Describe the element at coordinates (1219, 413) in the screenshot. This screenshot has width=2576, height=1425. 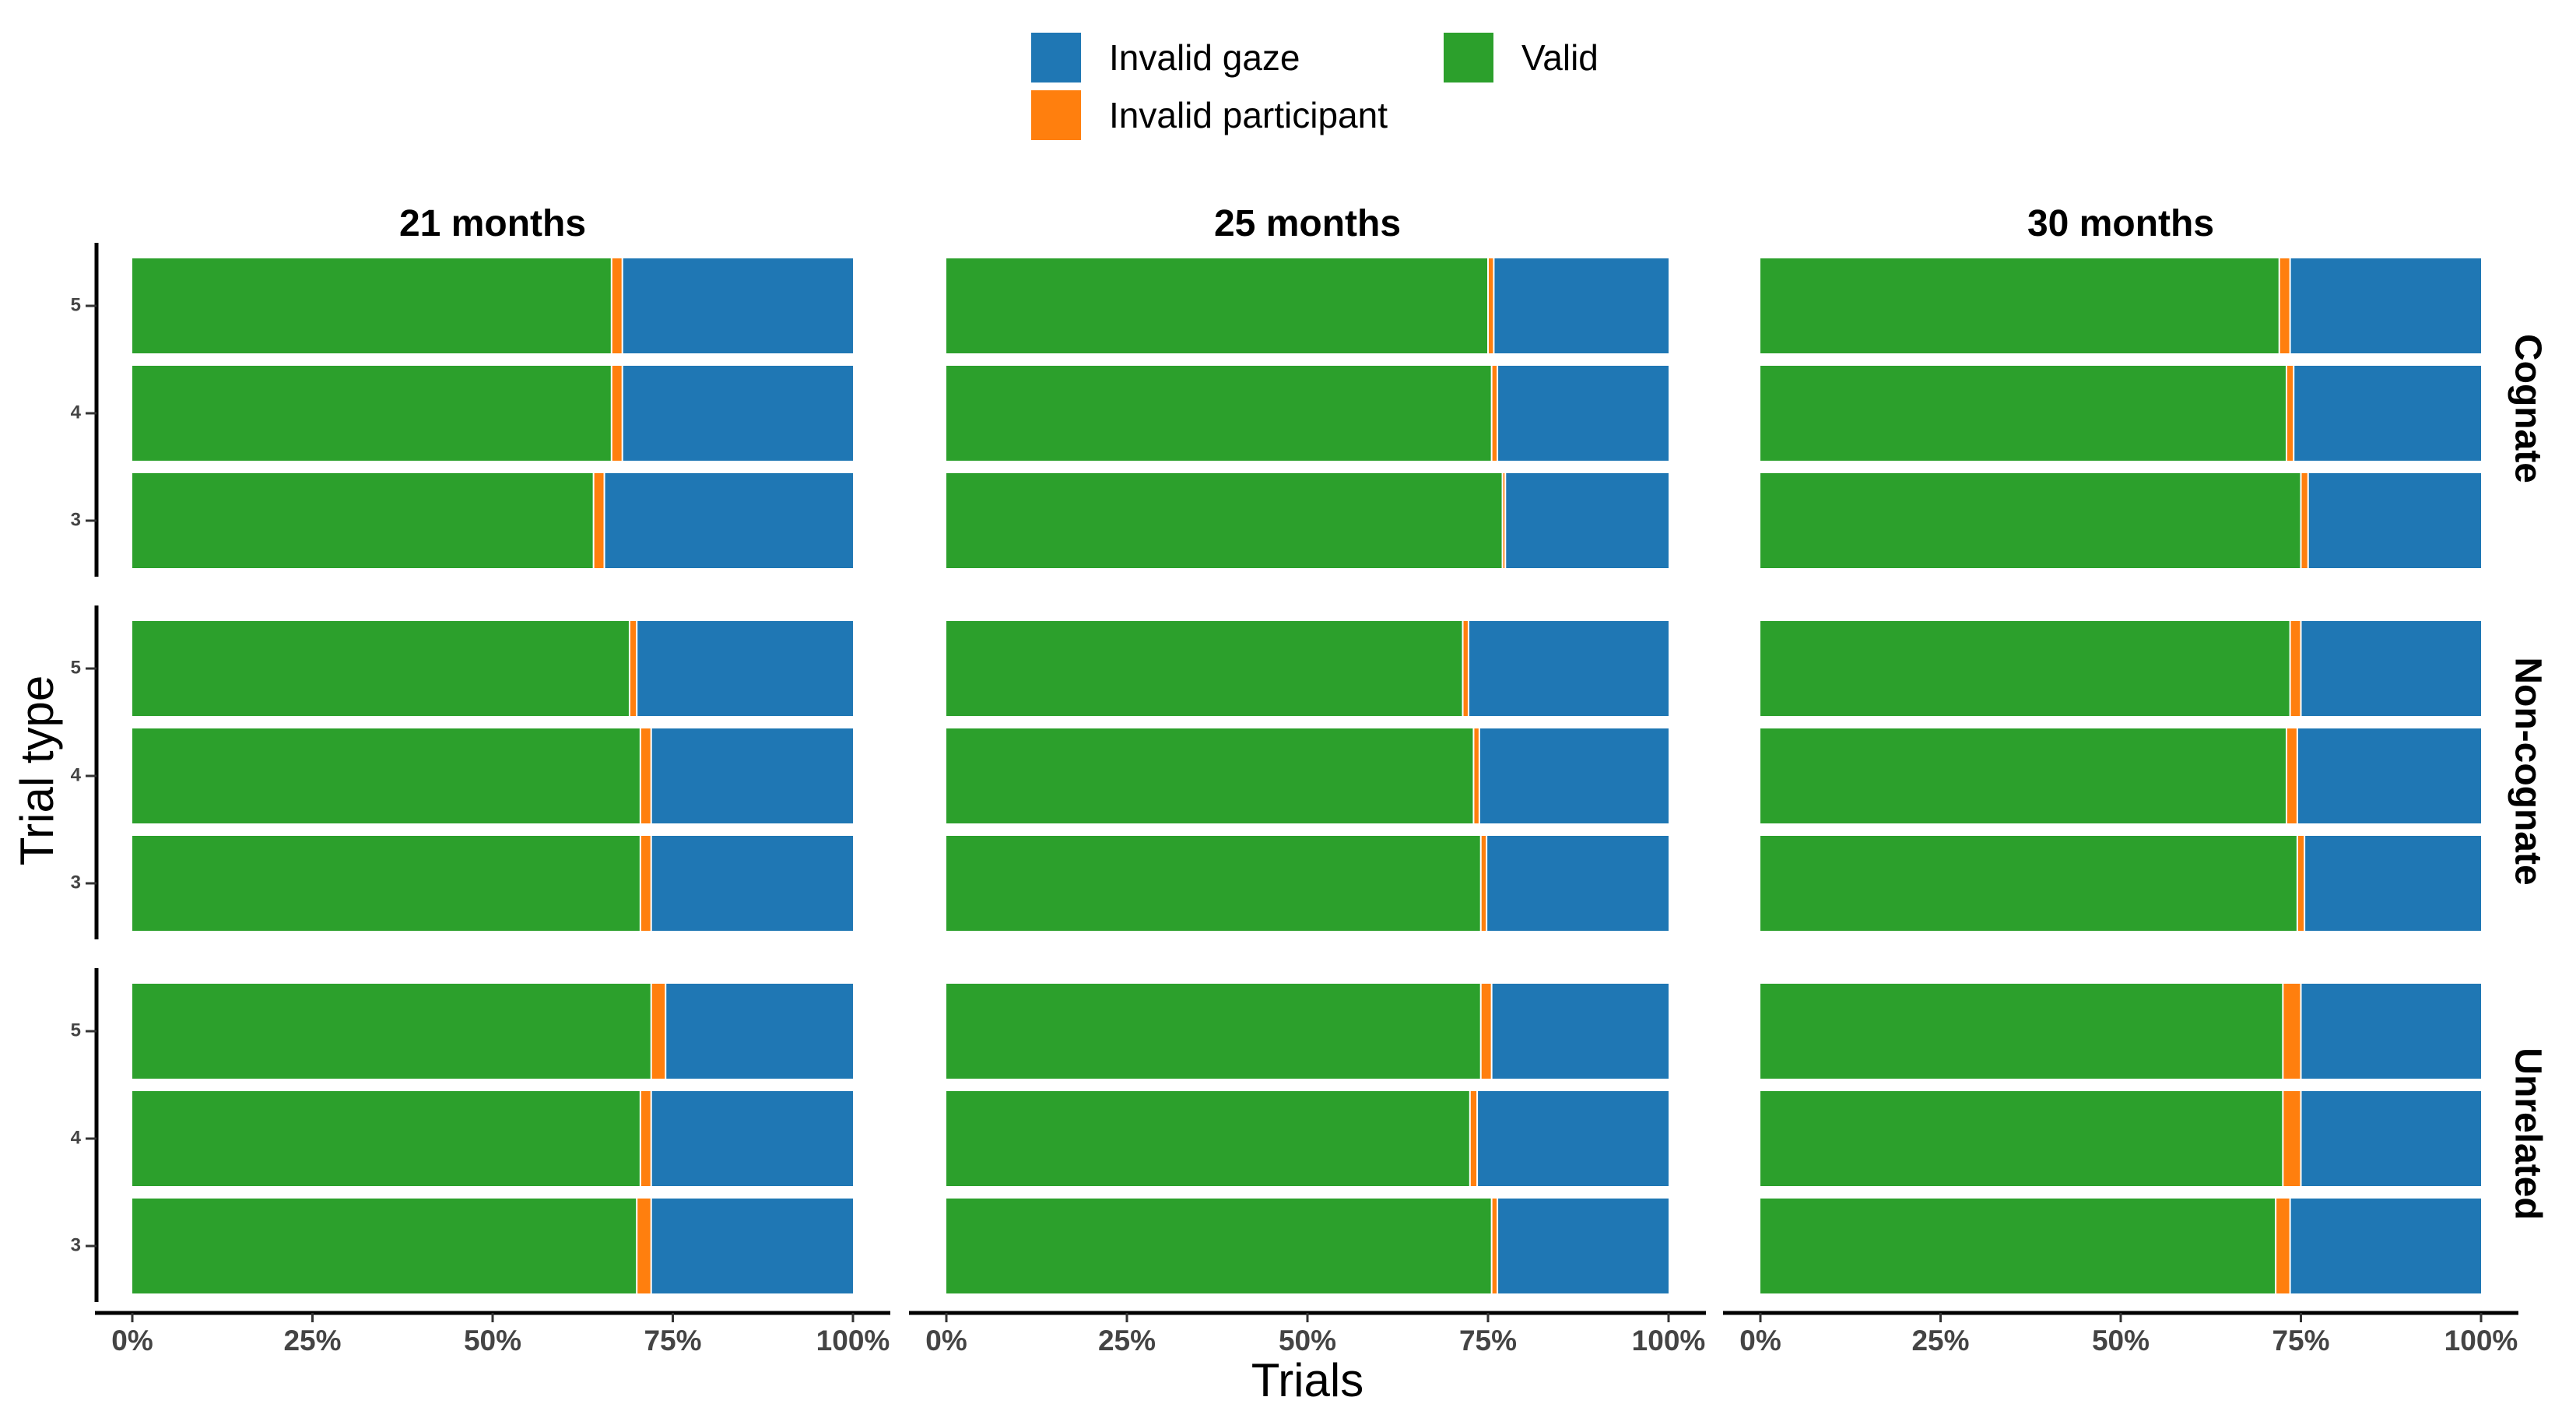
I see `bar-25-months-cognate-4-valid` at that location.